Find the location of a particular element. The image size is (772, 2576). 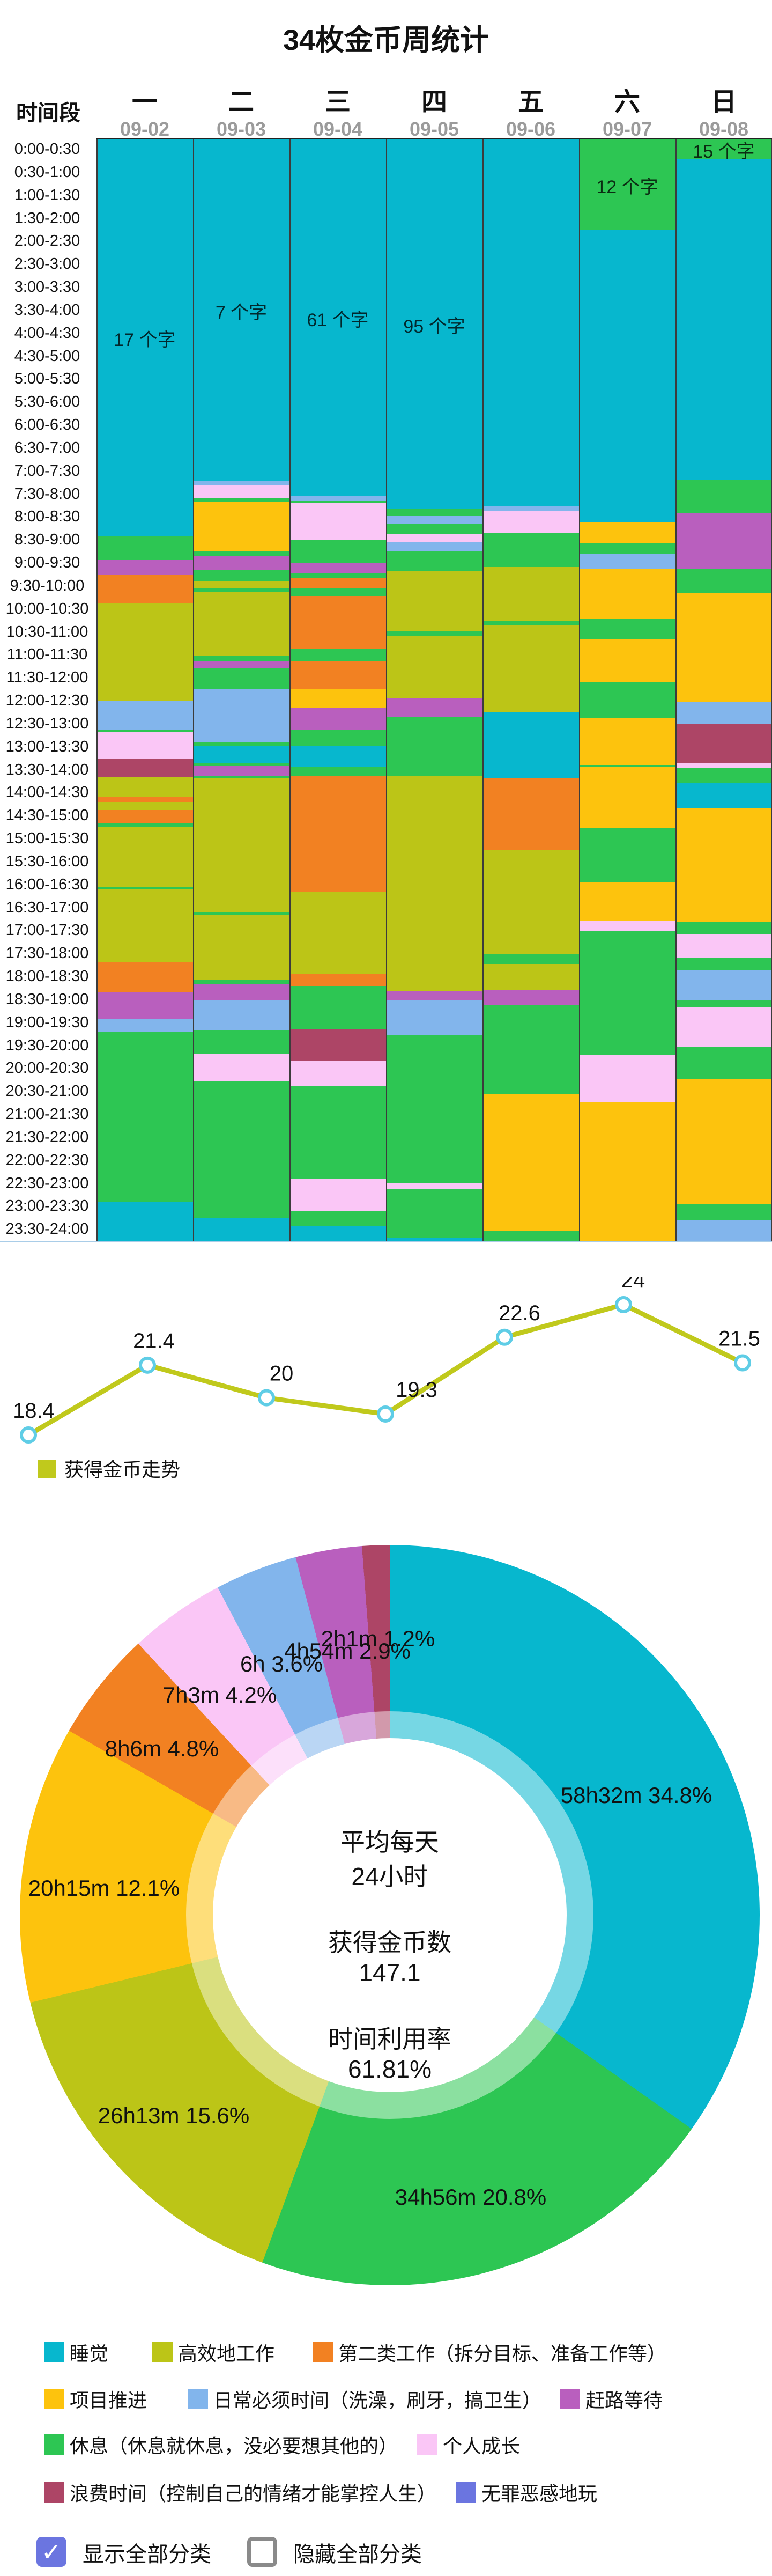

hide-all-label: 隐藏全部分类 is located at coordinates (357, 2554).